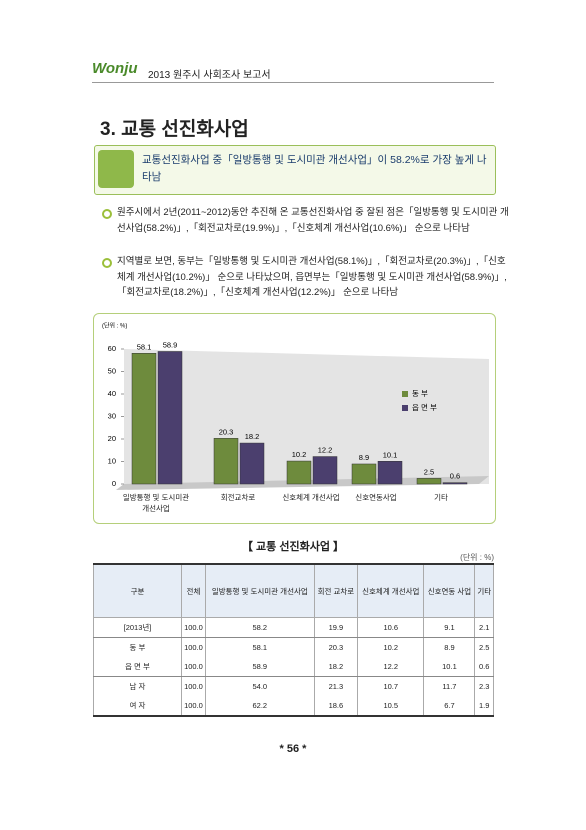  I want to click on y-tick-label: 0, so click(114, 483).